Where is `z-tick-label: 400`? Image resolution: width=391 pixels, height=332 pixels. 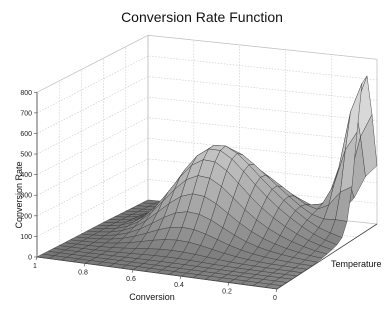 z-tick-label: 400 is located at coordinates (26, 175).